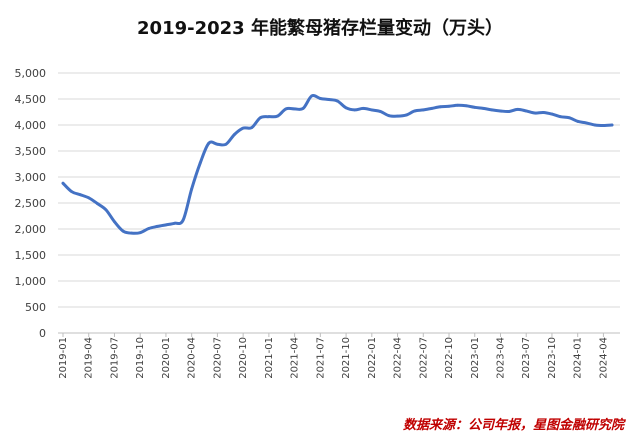  Describe the element at coordinates (31, 255) in the screenshot. I see `y-tick-label: 1,500` at that location.